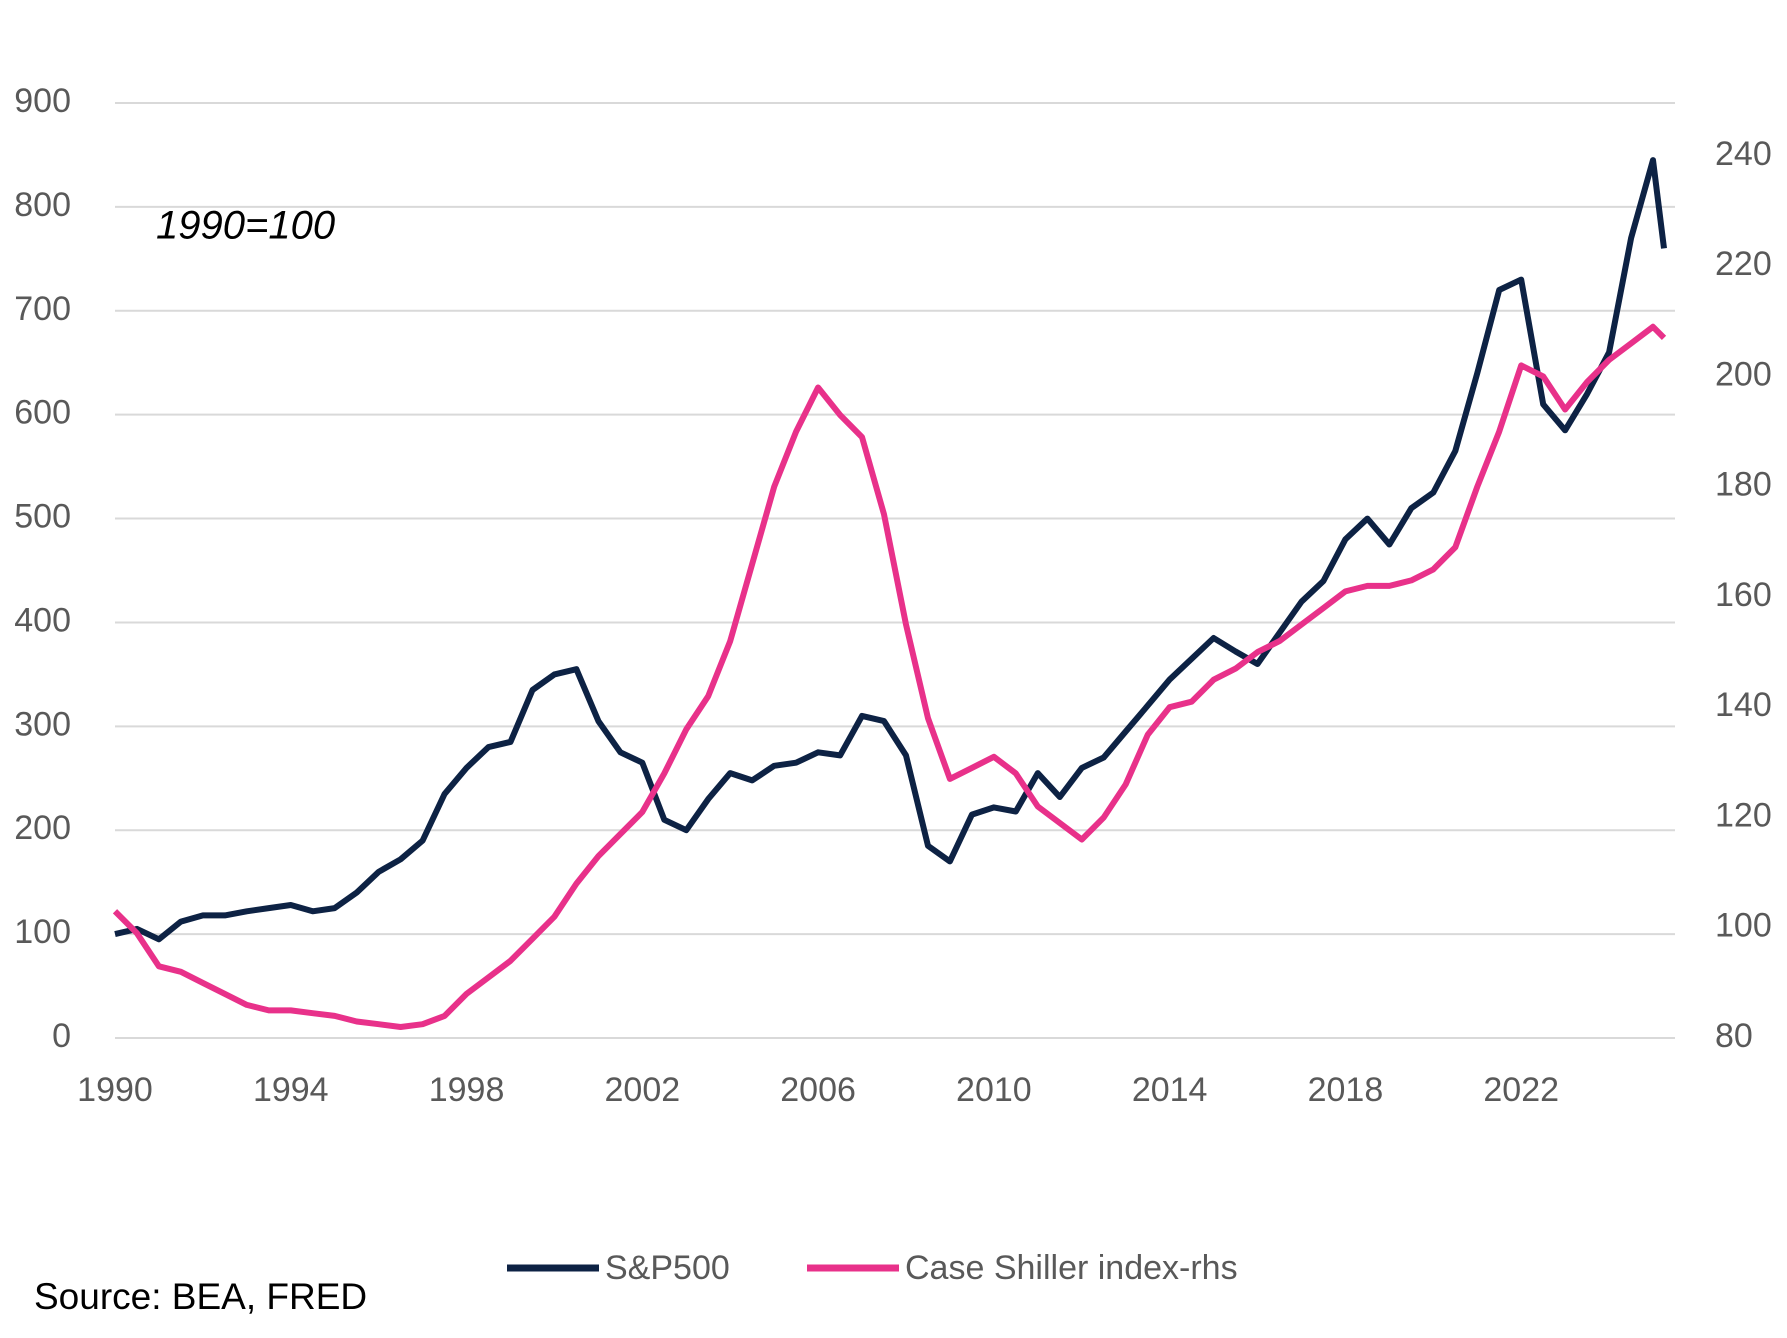  I want to click on x-tick-label: 2006, so click(818, 1090).